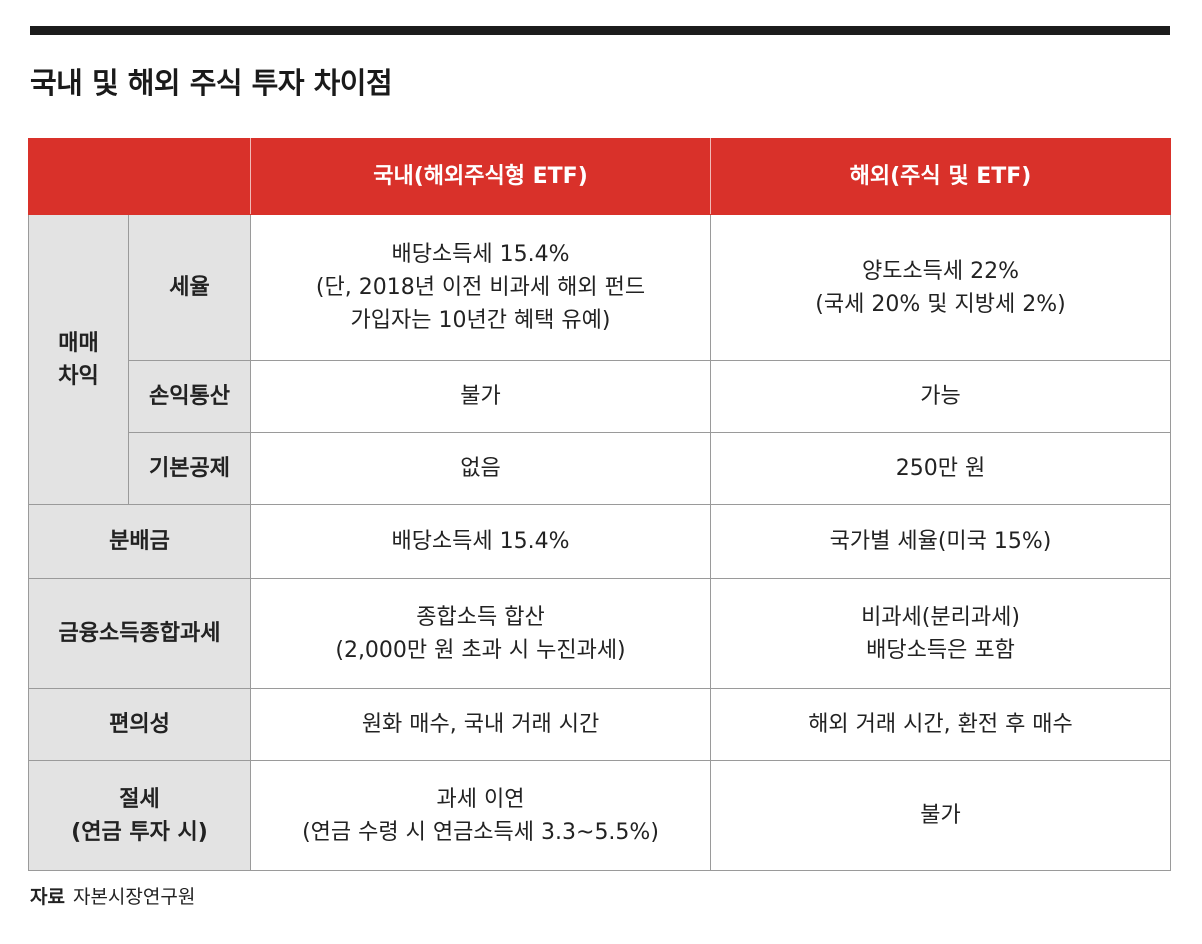  Describe the element at coordinates (480, 396) in the screenshot. I see `domestic-cell: 불가` at that location.